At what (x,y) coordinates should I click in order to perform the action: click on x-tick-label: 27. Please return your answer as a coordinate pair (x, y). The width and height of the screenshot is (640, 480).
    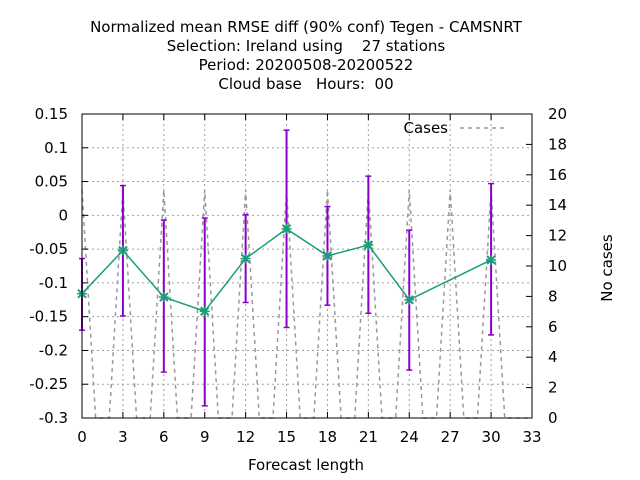
    Looking at the image, I should click on (450, 437).